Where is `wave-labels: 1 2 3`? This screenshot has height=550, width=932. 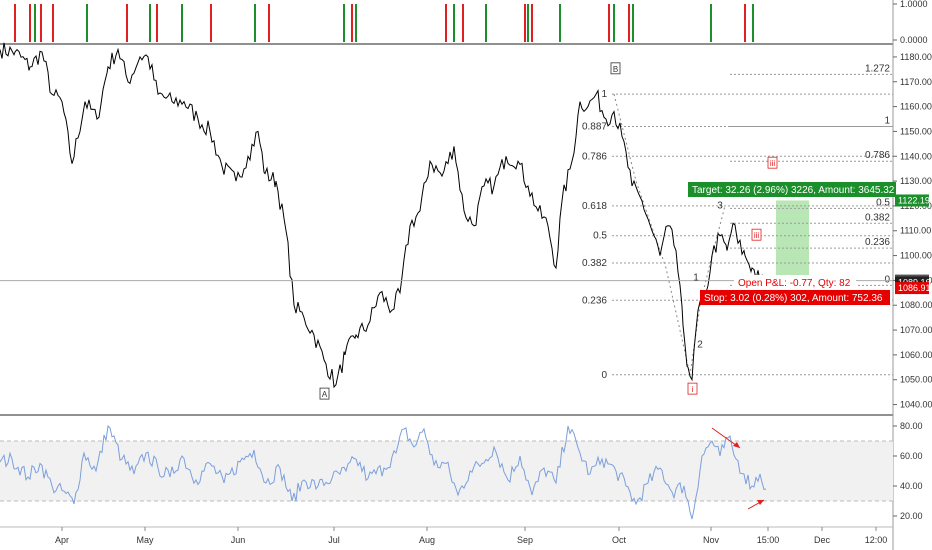
wave-labels: 1 2 3 is located at coordinates (708, 275).